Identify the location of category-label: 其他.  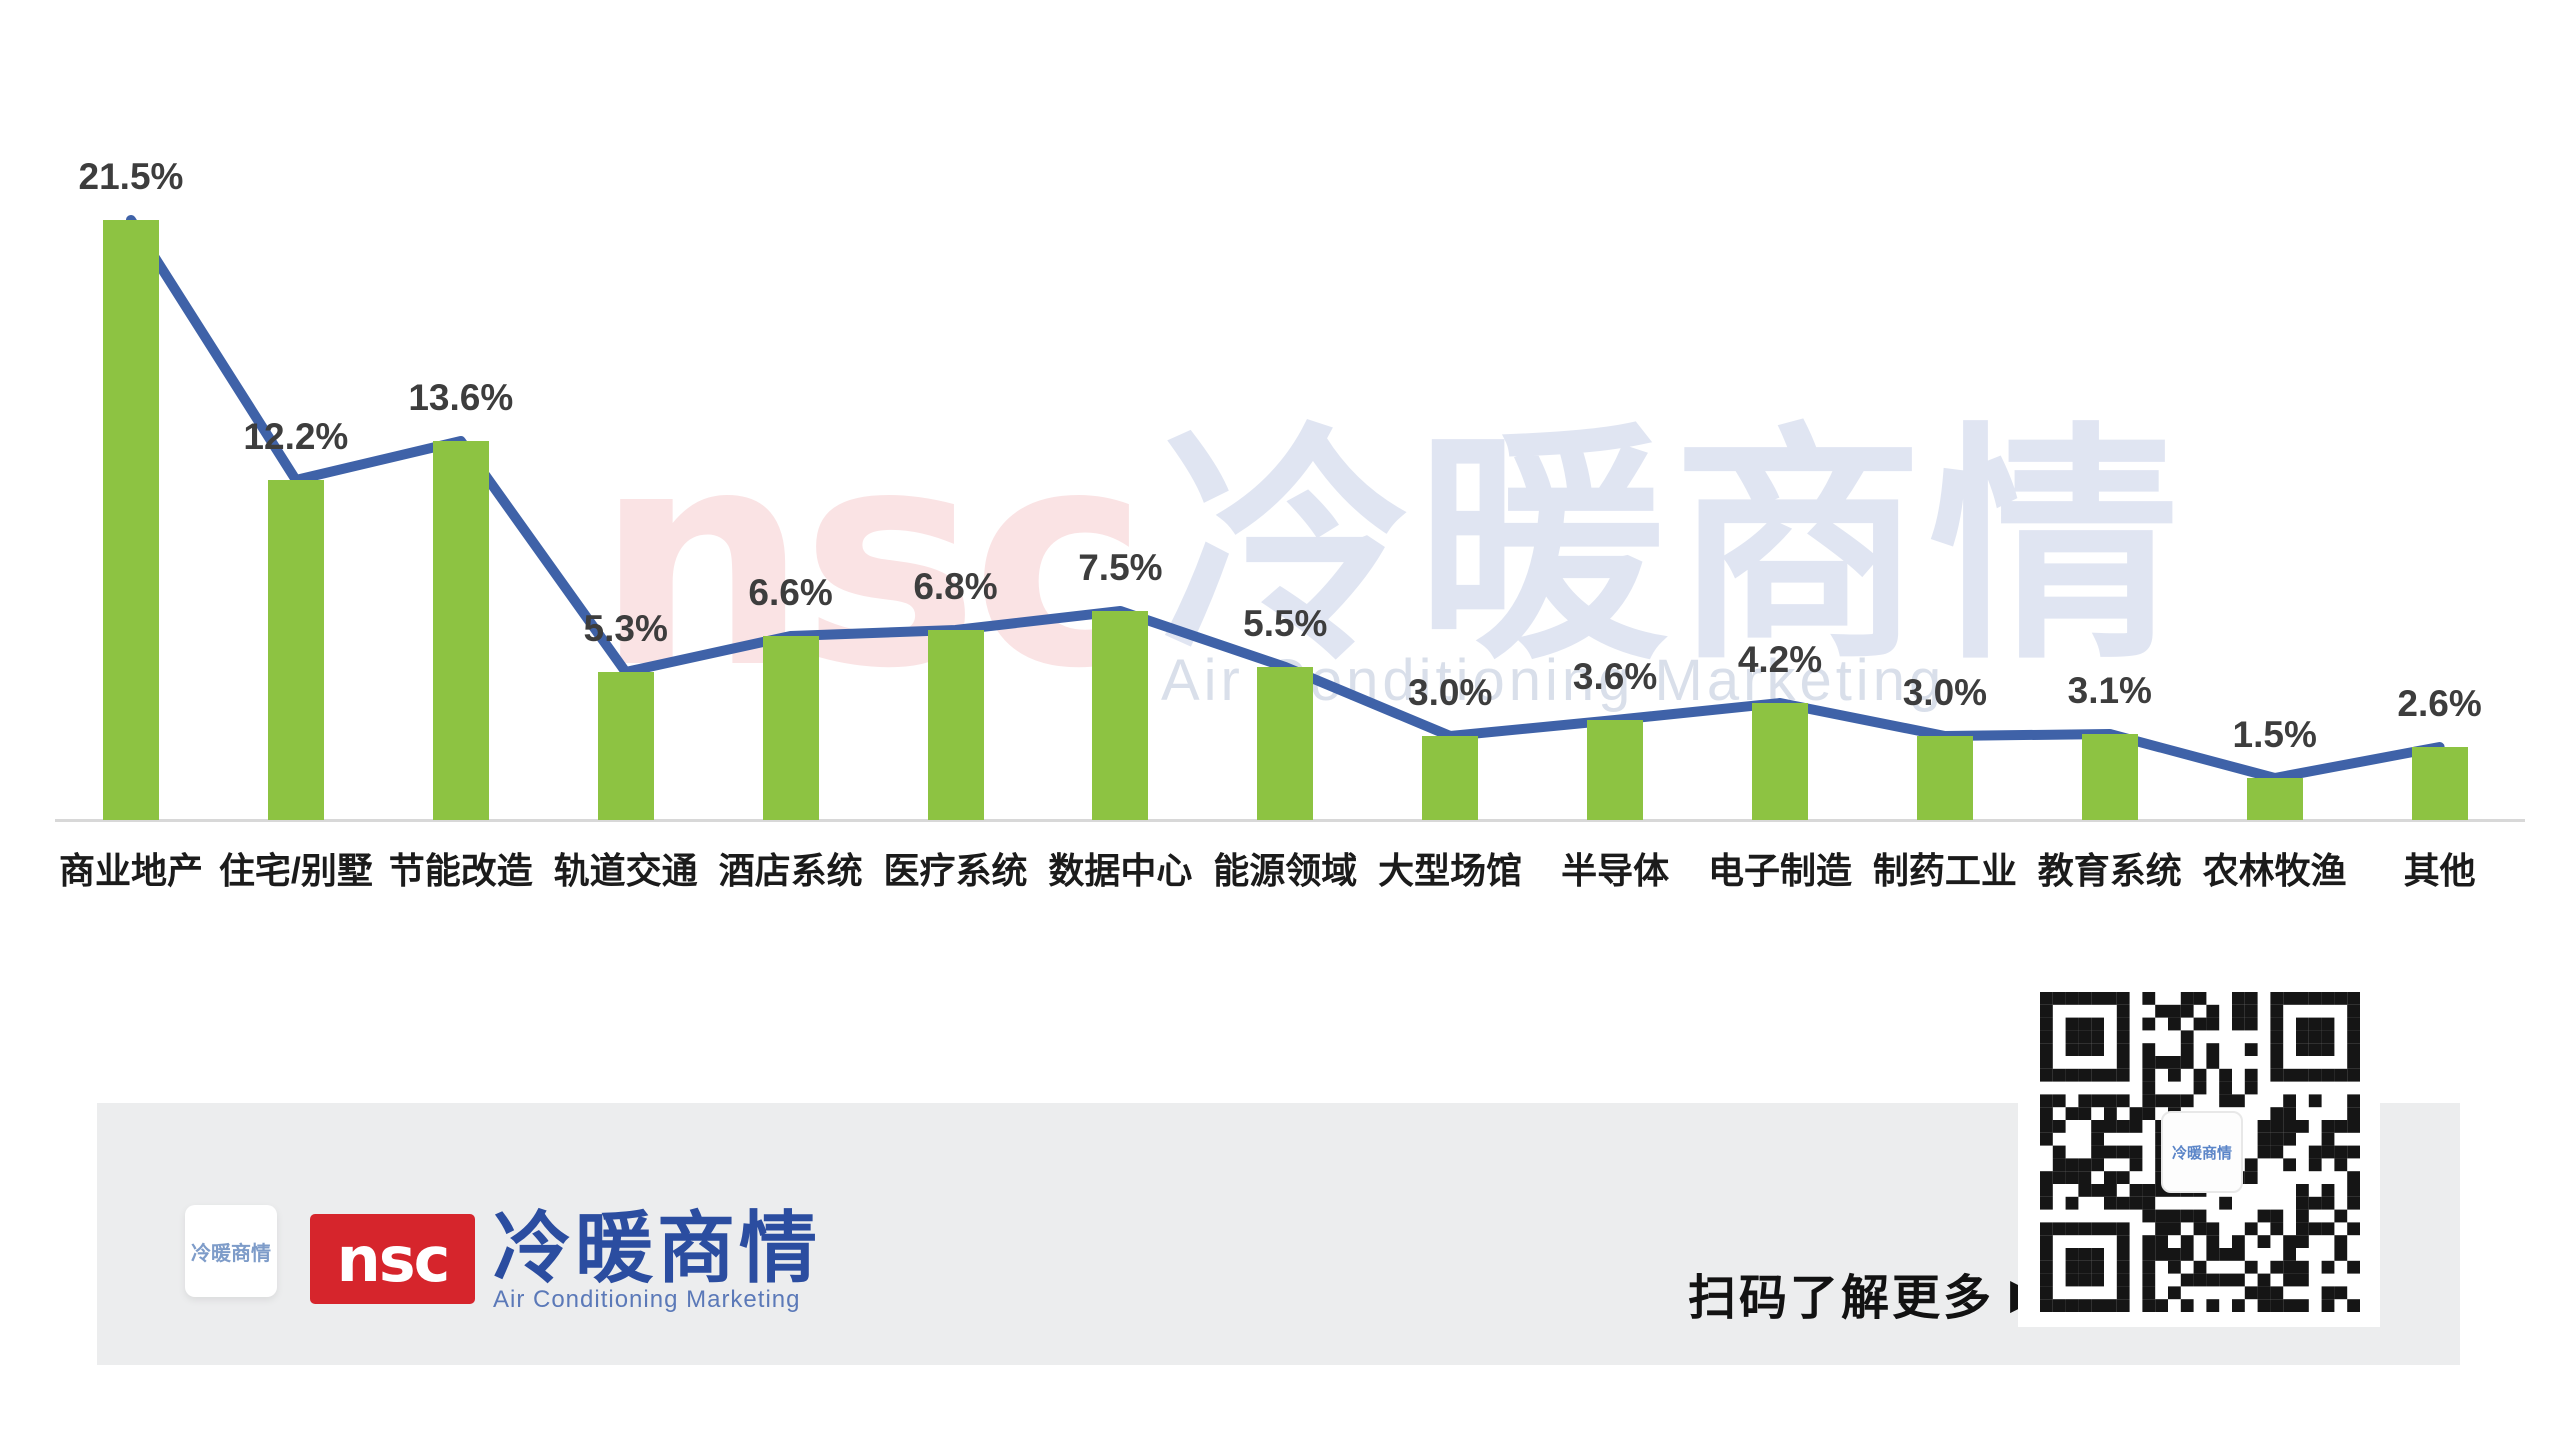
(2439, 870).